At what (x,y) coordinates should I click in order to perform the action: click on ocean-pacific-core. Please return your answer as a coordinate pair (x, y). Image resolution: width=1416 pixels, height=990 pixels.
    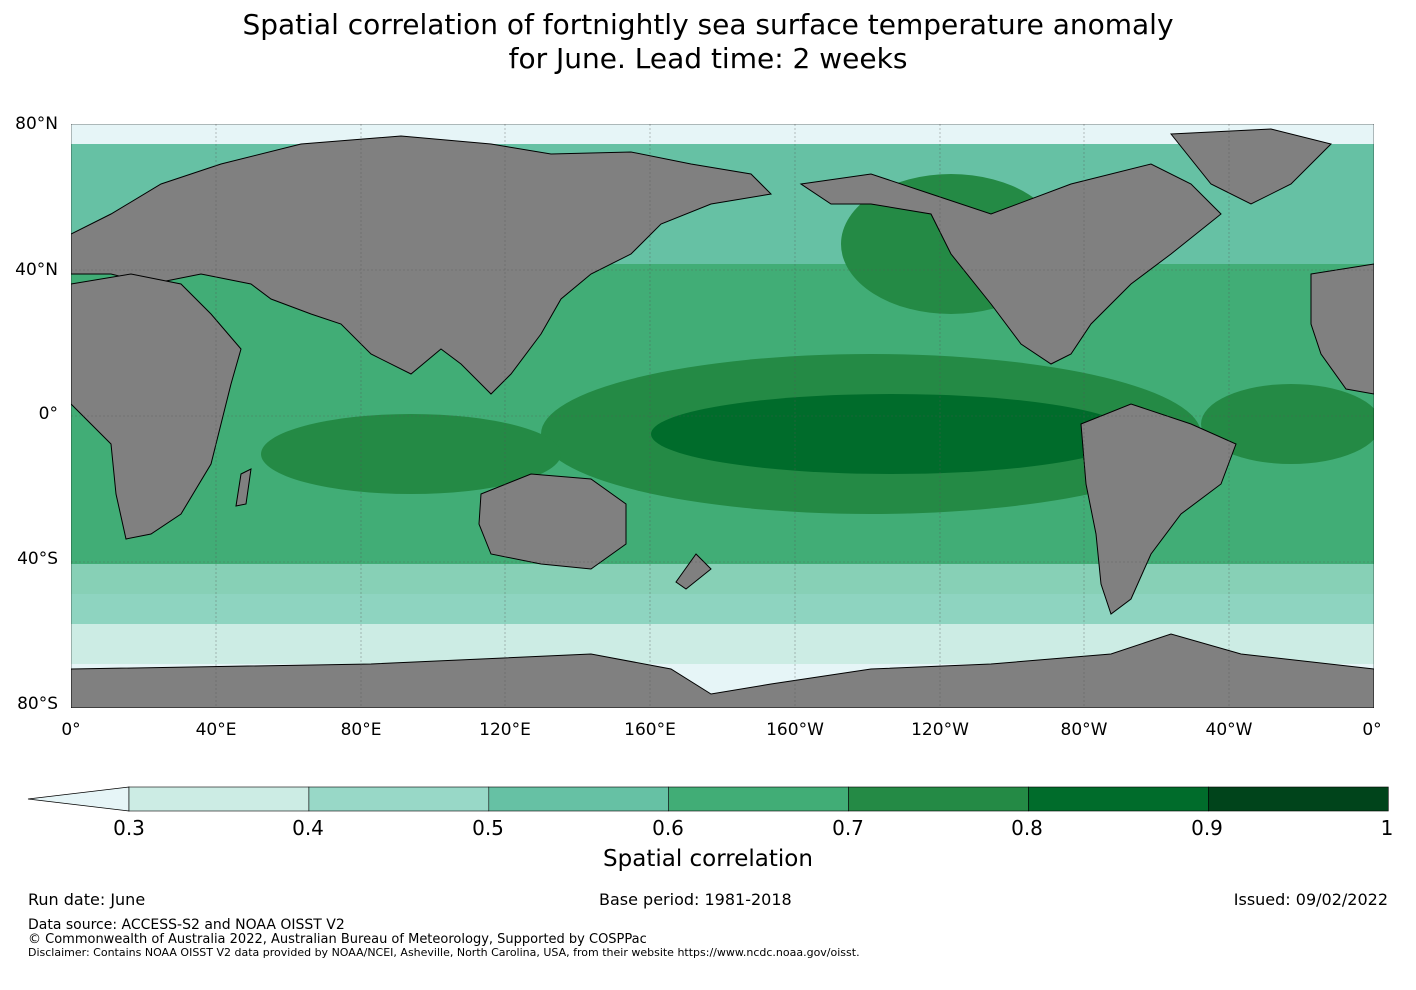
    Looking at the image, I should click on (891, 434).